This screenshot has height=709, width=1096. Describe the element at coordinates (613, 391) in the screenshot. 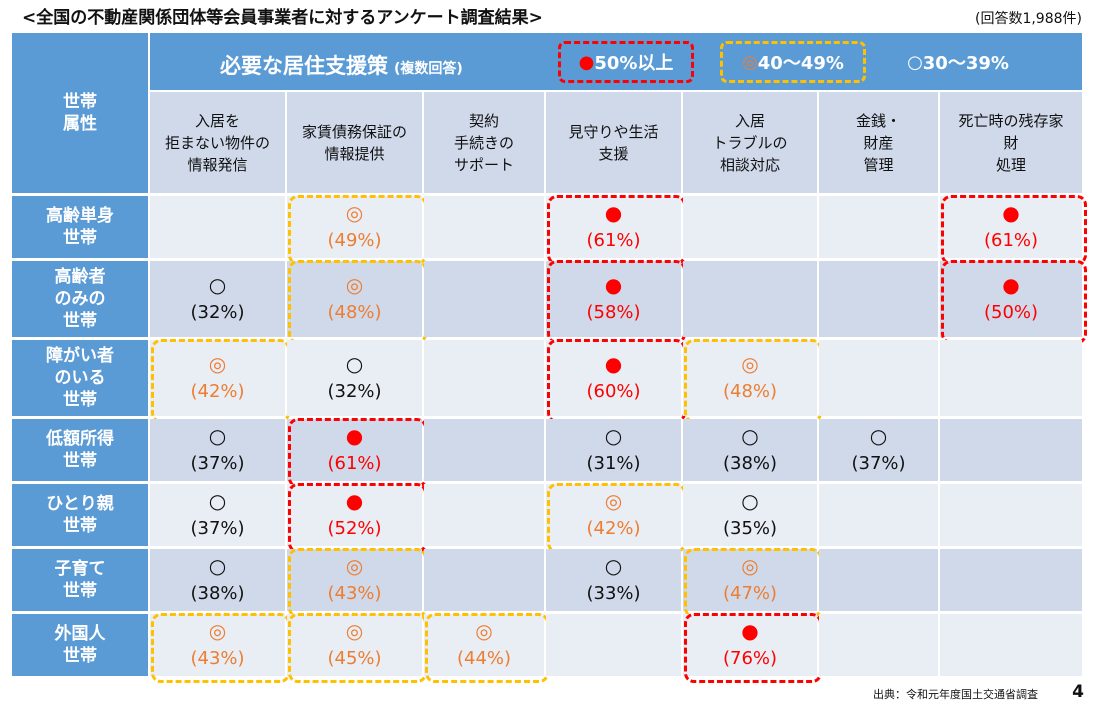

I see `percentage: (60%)` at that location.